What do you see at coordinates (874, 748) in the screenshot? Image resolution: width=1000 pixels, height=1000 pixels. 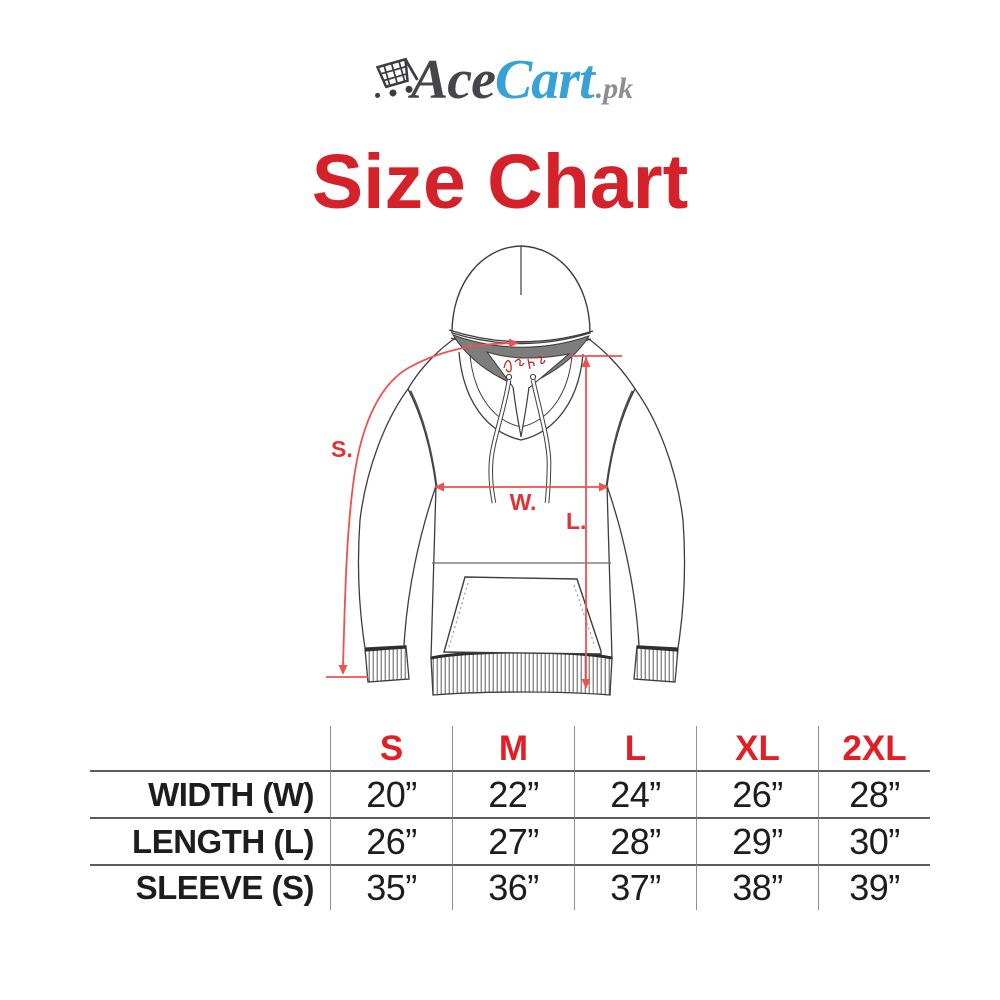 I see `column-header-2xl: 2XL` at bounding box center [874, 748].